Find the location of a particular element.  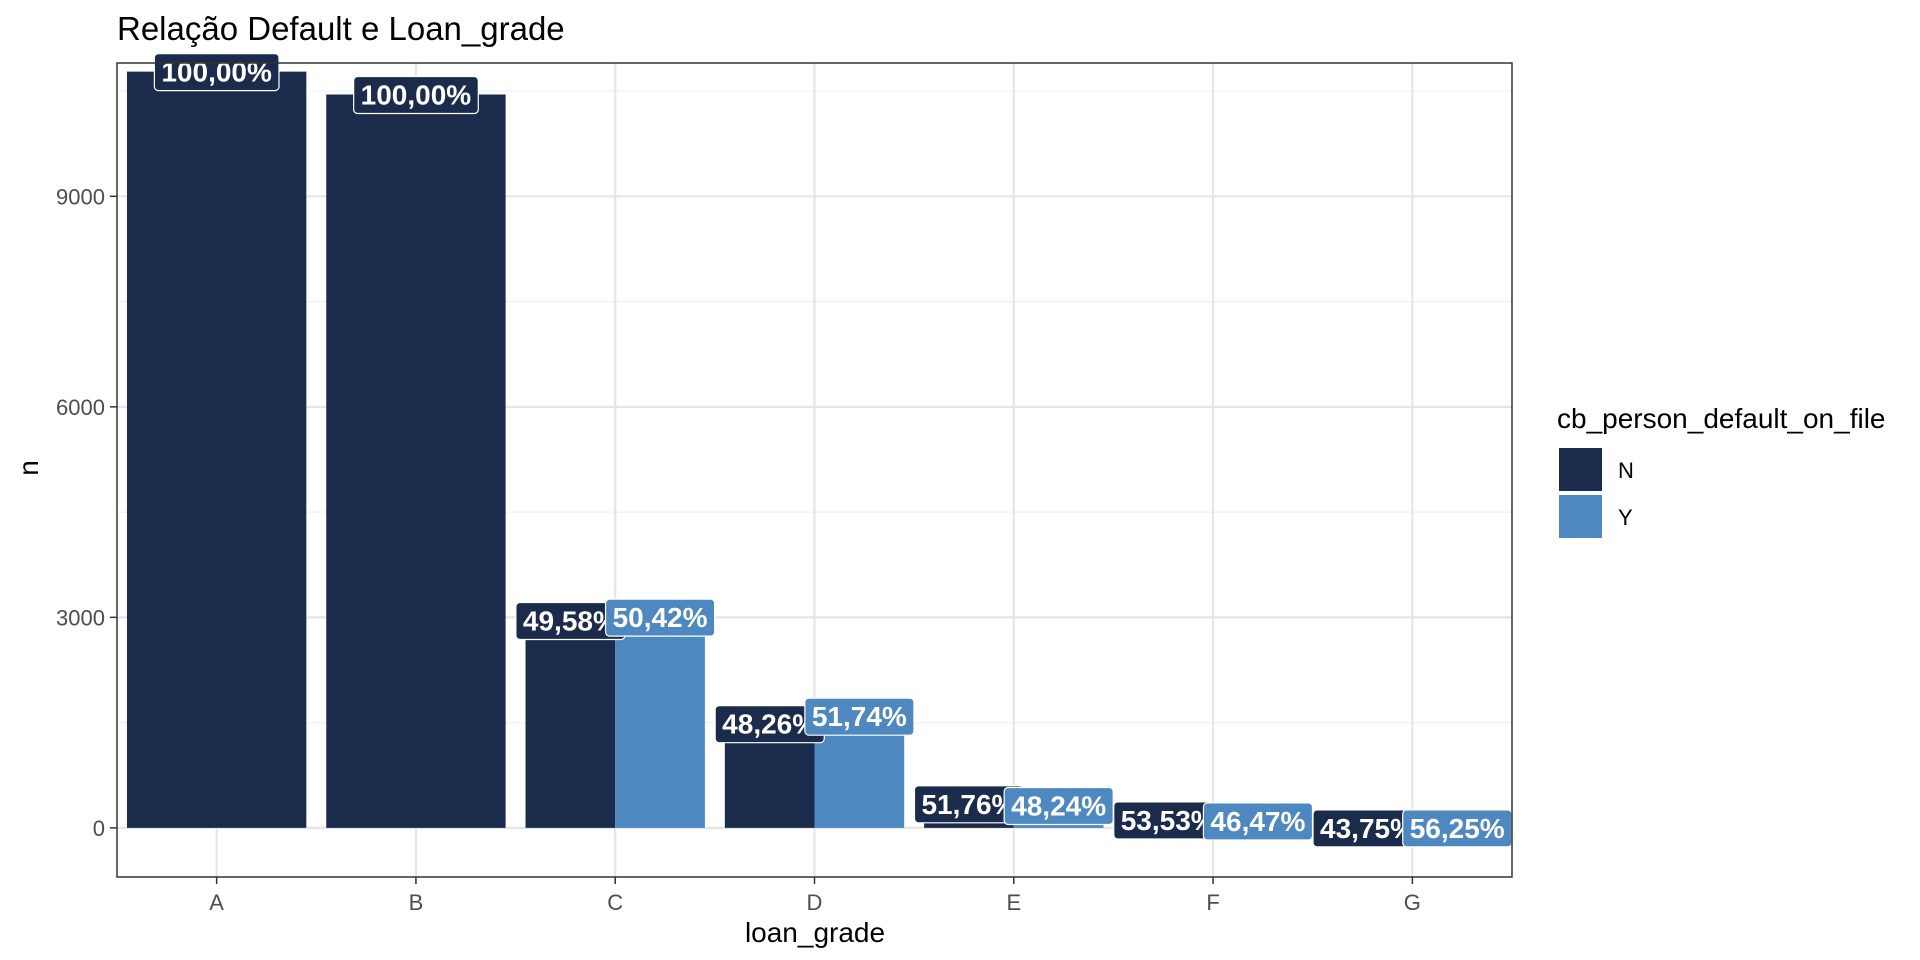

x-axis: A B C D E F G is located at coordinates (815, 896).